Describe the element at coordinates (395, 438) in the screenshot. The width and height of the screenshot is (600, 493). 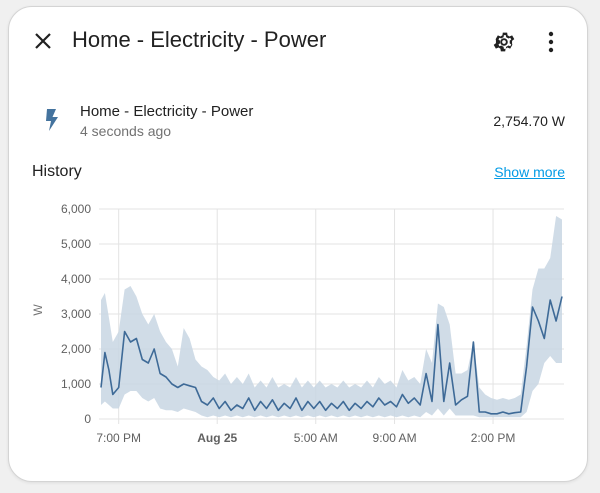
I see `x-tick-label: 9:00 AM` at that location.